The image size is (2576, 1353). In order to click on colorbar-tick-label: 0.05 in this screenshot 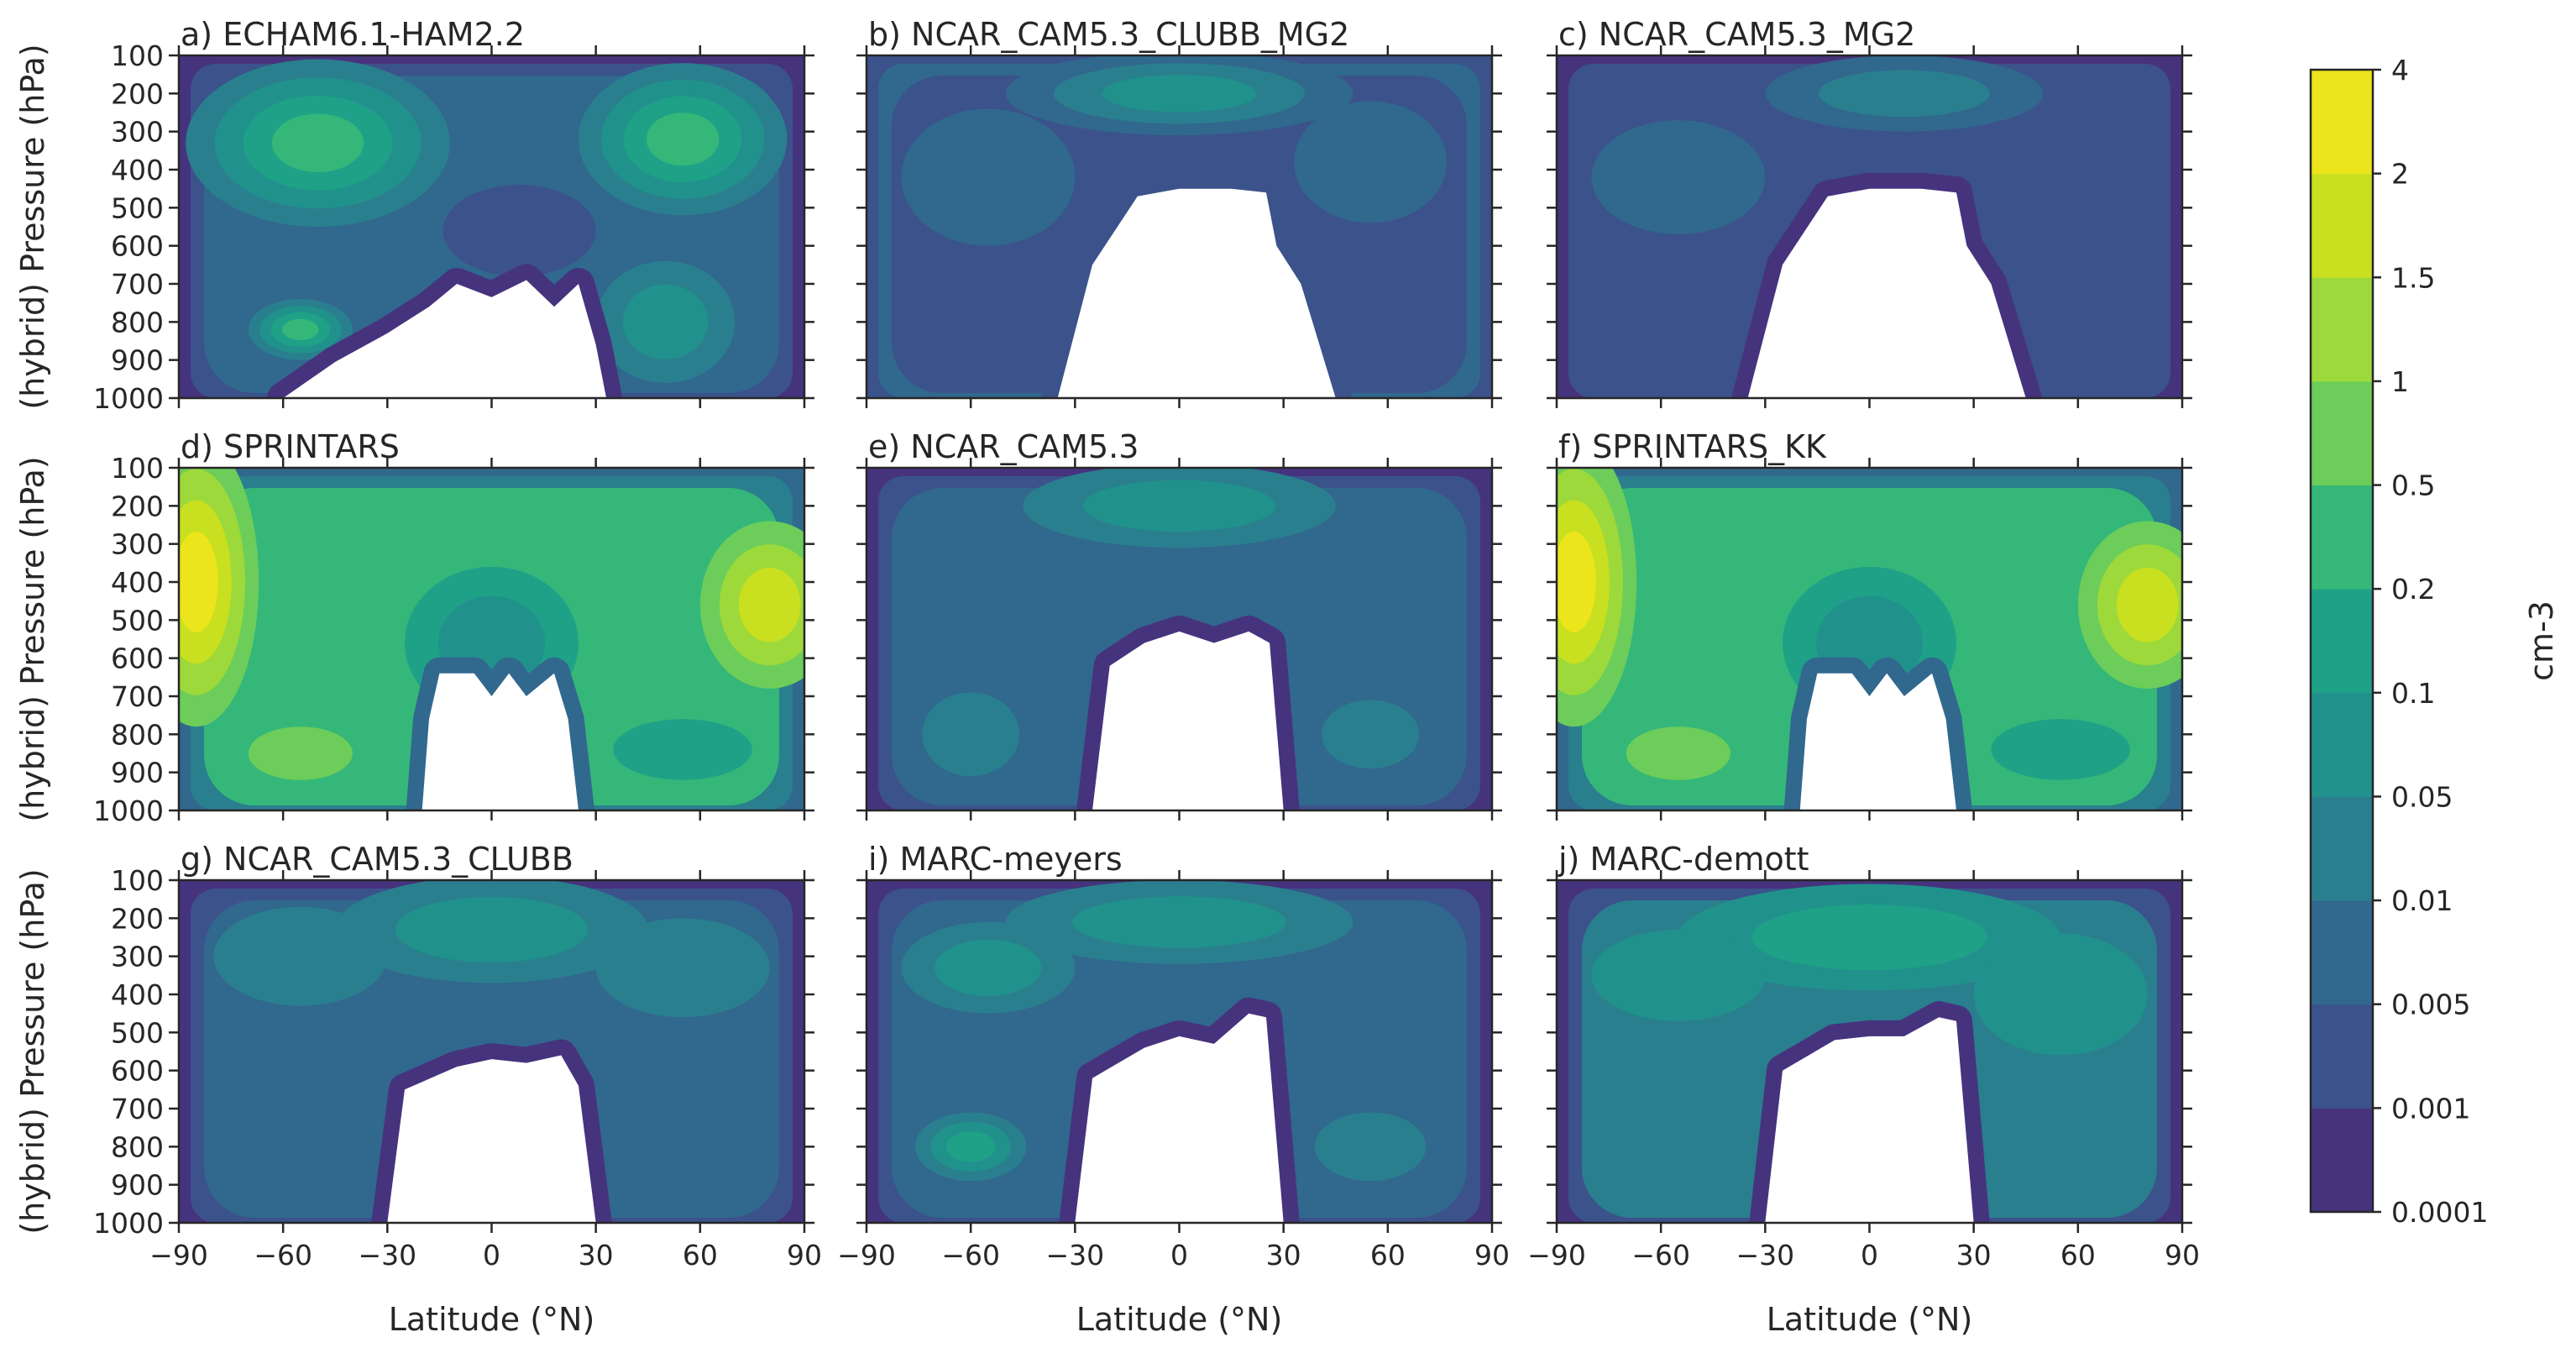, I will do `click(2422, 796)`.